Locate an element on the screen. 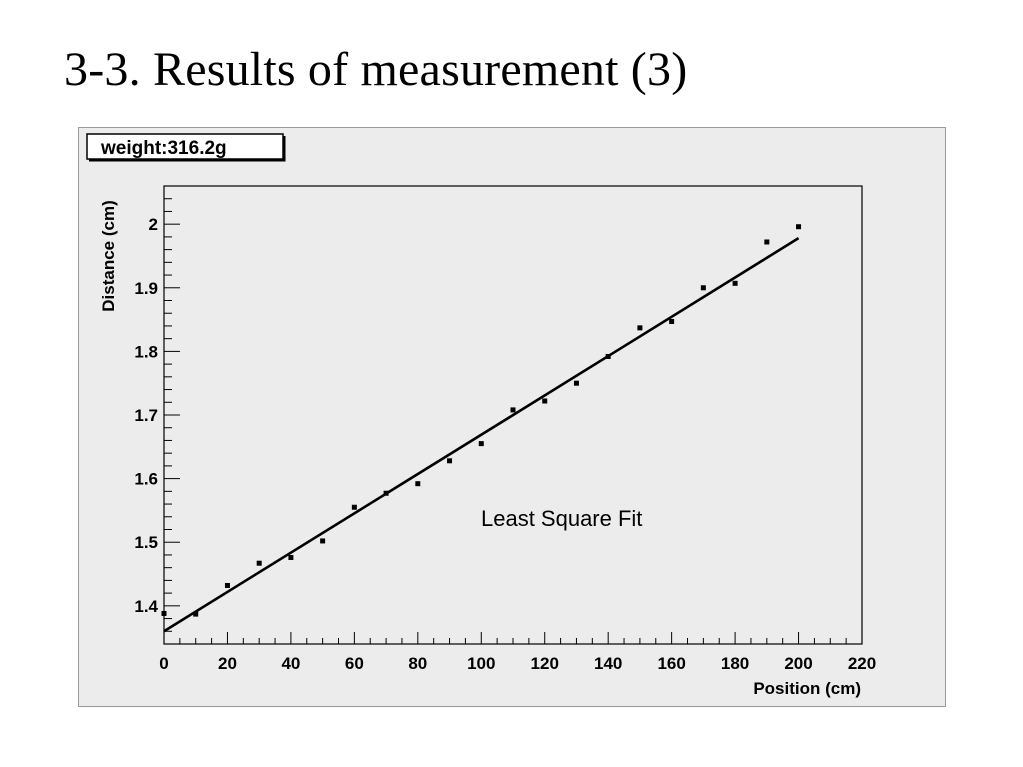  x-tick-label: 140 is located at coordinates (608, 663).